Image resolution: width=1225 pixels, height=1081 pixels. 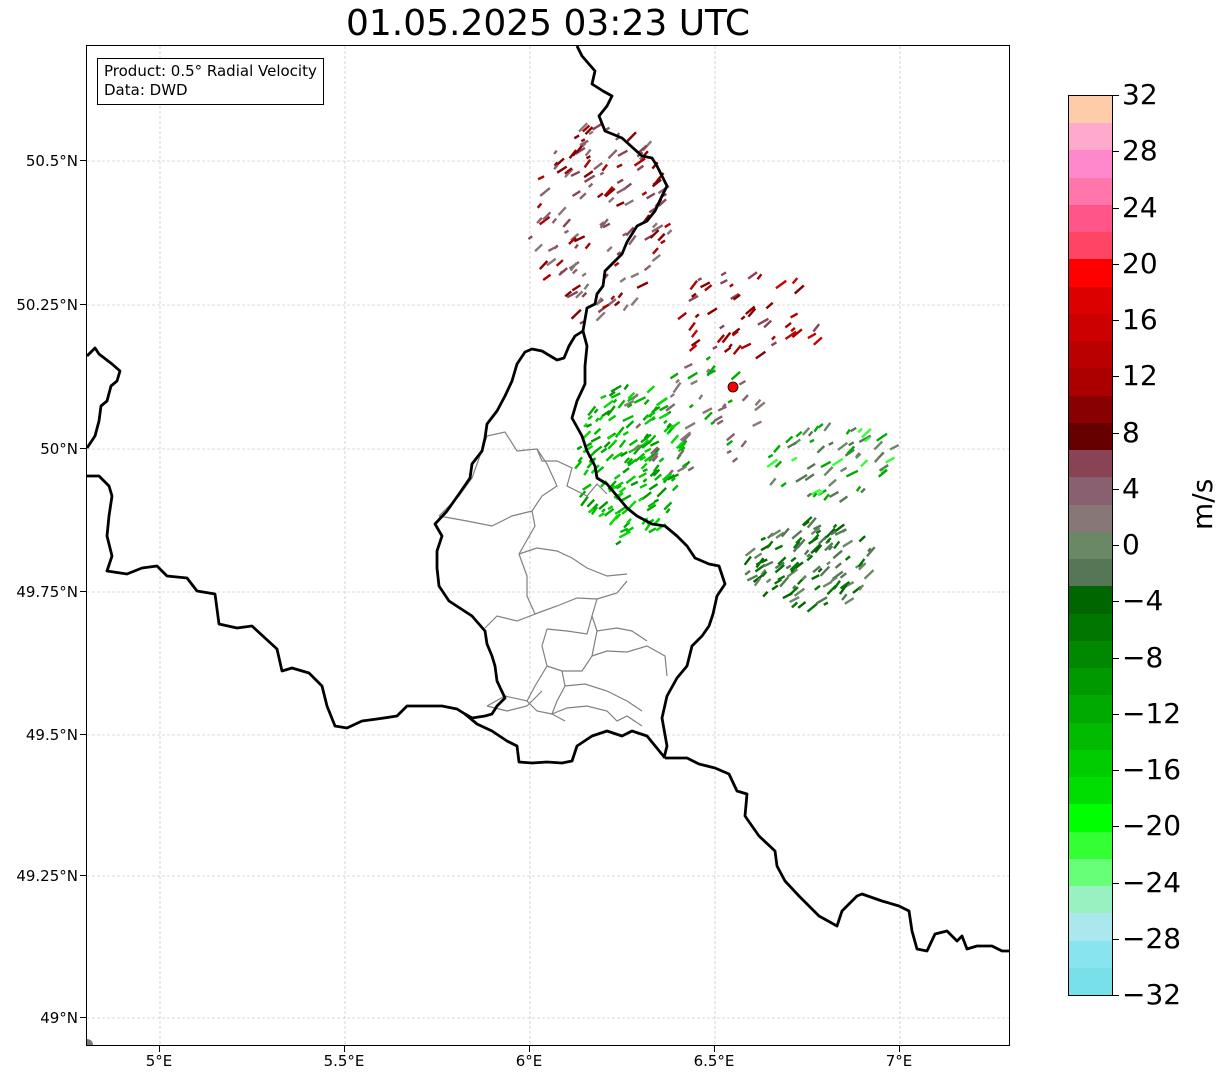 I want to click on lat-label: 50.25°N, so click(x=47, y=305).